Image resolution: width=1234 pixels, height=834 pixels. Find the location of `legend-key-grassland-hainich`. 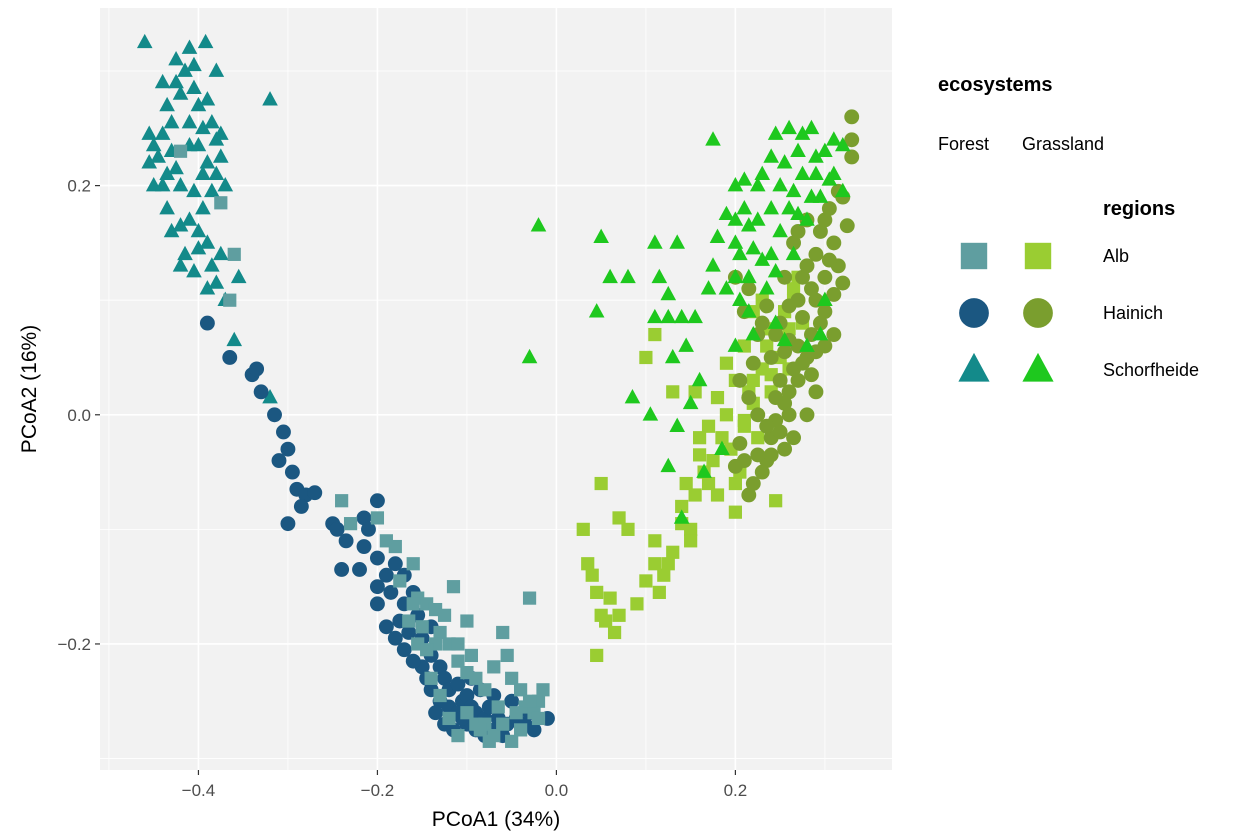

legend-key-grassland-hainich is located at coordinates (1038, 313).